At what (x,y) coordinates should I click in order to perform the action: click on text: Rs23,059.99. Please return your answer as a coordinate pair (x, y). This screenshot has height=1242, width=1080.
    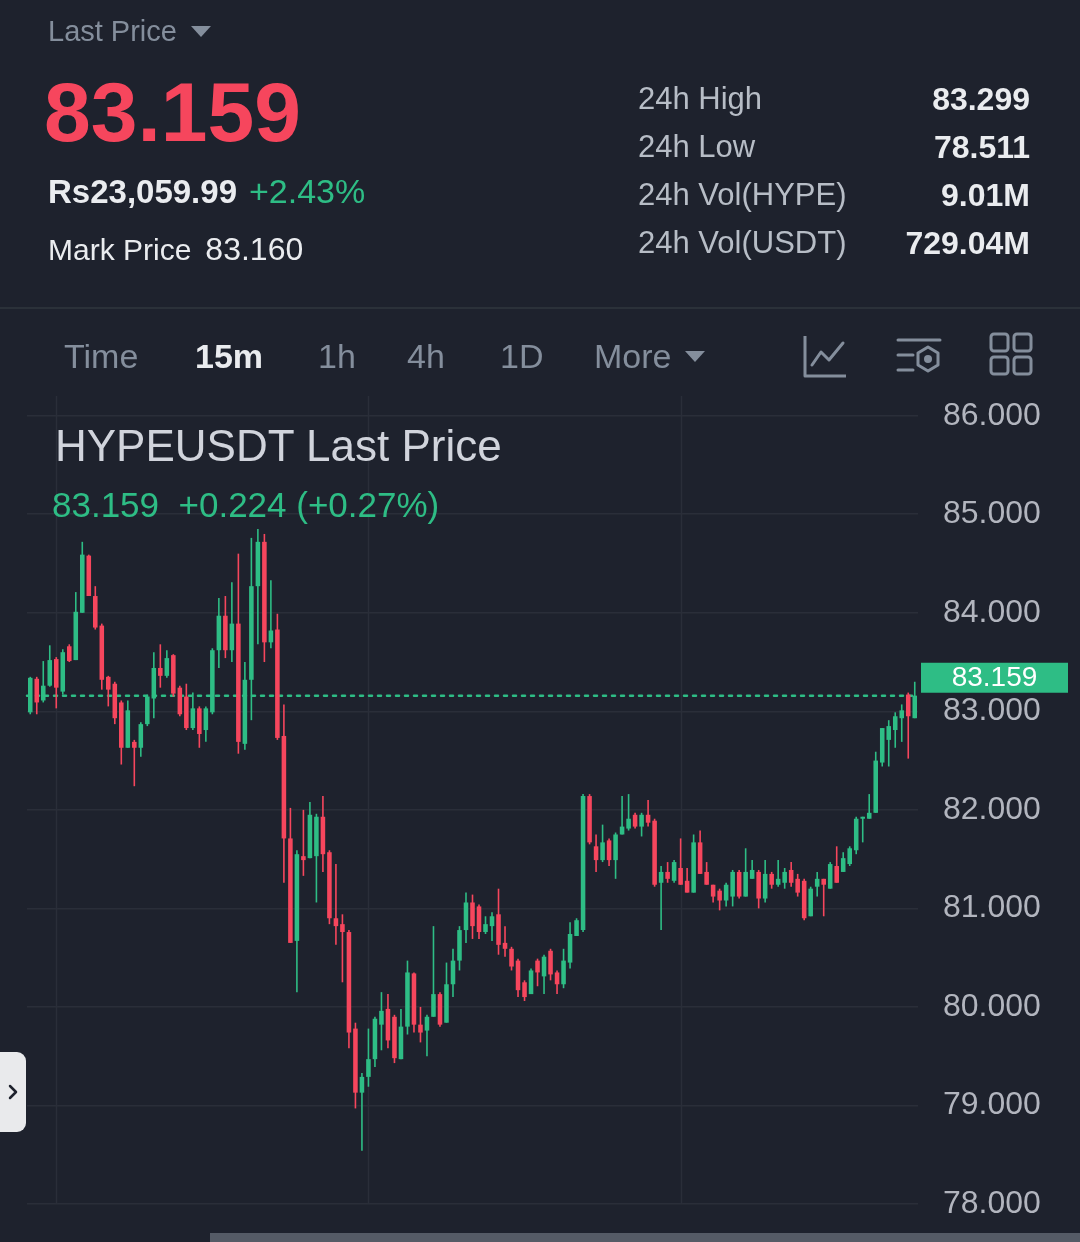
    Looking at the image, I should click on (142, 192).